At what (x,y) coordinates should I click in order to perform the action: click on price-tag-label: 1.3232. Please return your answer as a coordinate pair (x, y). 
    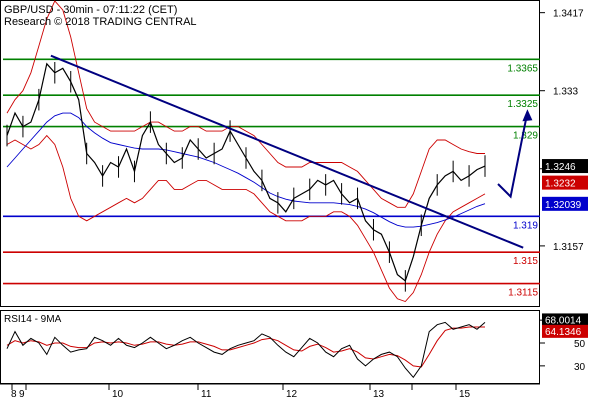
    Looking at the image, I should click on (560, 184).